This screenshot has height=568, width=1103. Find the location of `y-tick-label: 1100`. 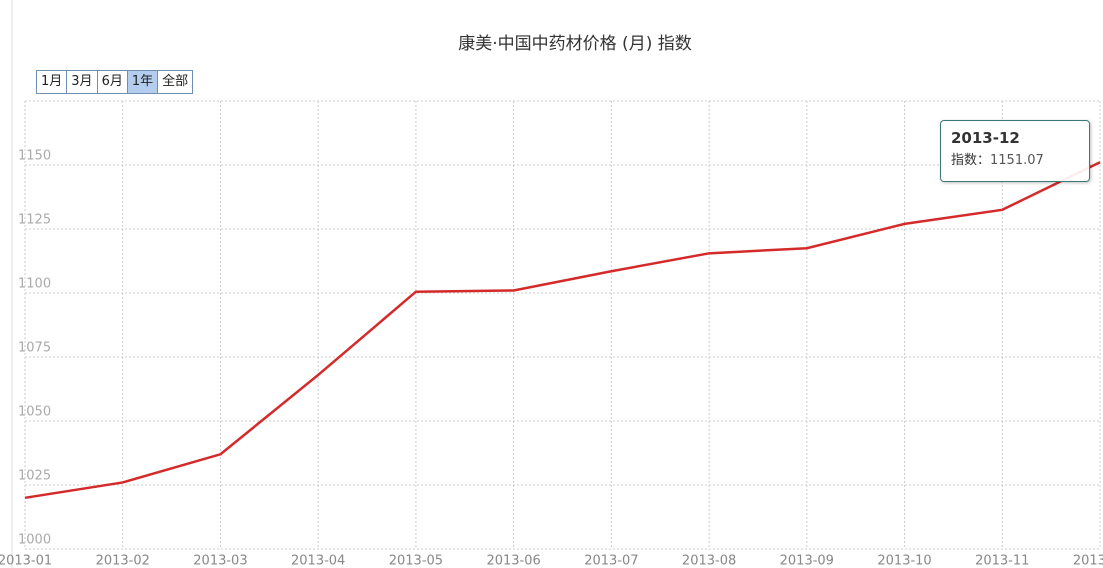

y-tick-label: 1100 is located at coordinates (34, 284).